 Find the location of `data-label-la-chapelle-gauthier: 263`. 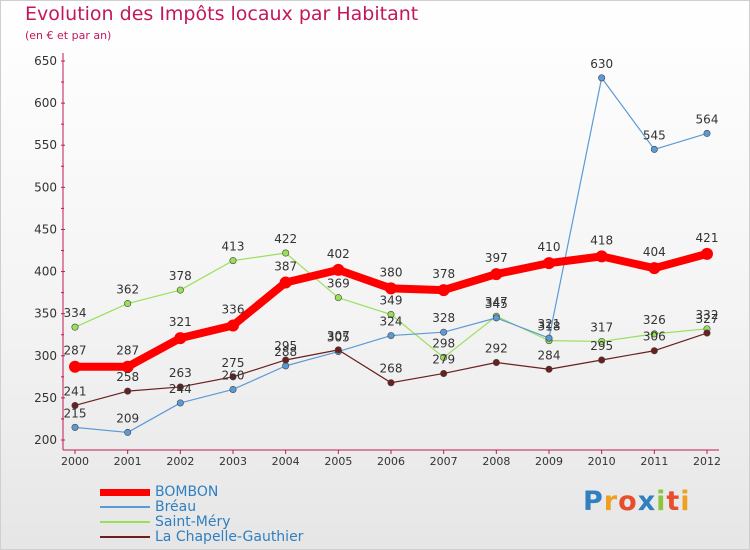

data-label-la-chapelle-gauthier: 263 is located at coordinates (180, 373).